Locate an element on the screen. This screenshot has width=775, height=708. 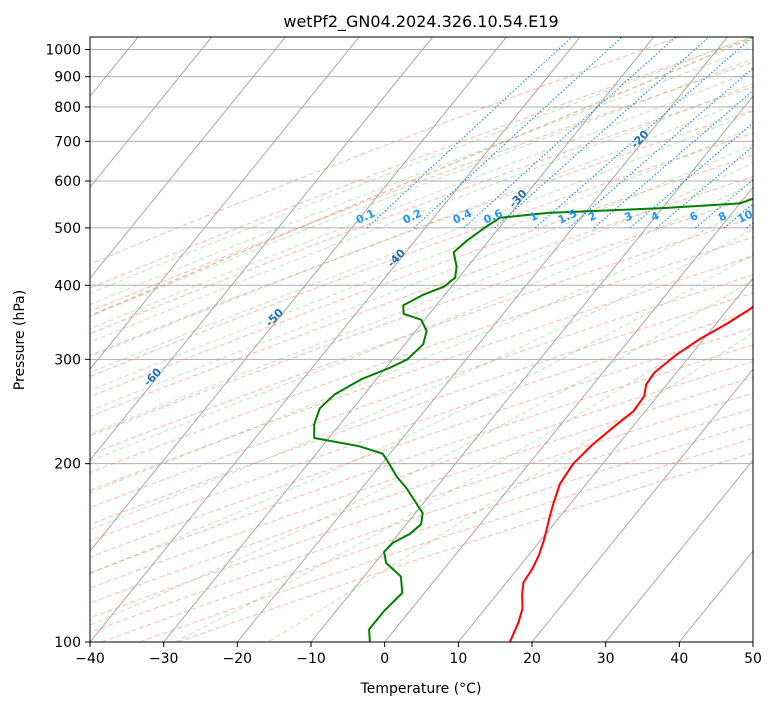
x-tick-label: 0 is located at coordinates (384, 659).